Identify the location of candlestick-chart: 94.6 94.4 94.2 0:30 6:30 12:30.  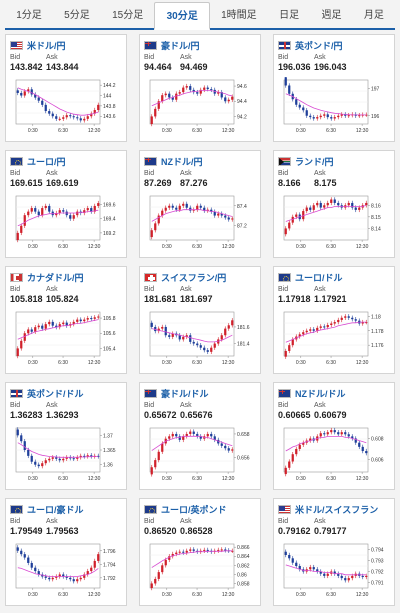
(201, 107).